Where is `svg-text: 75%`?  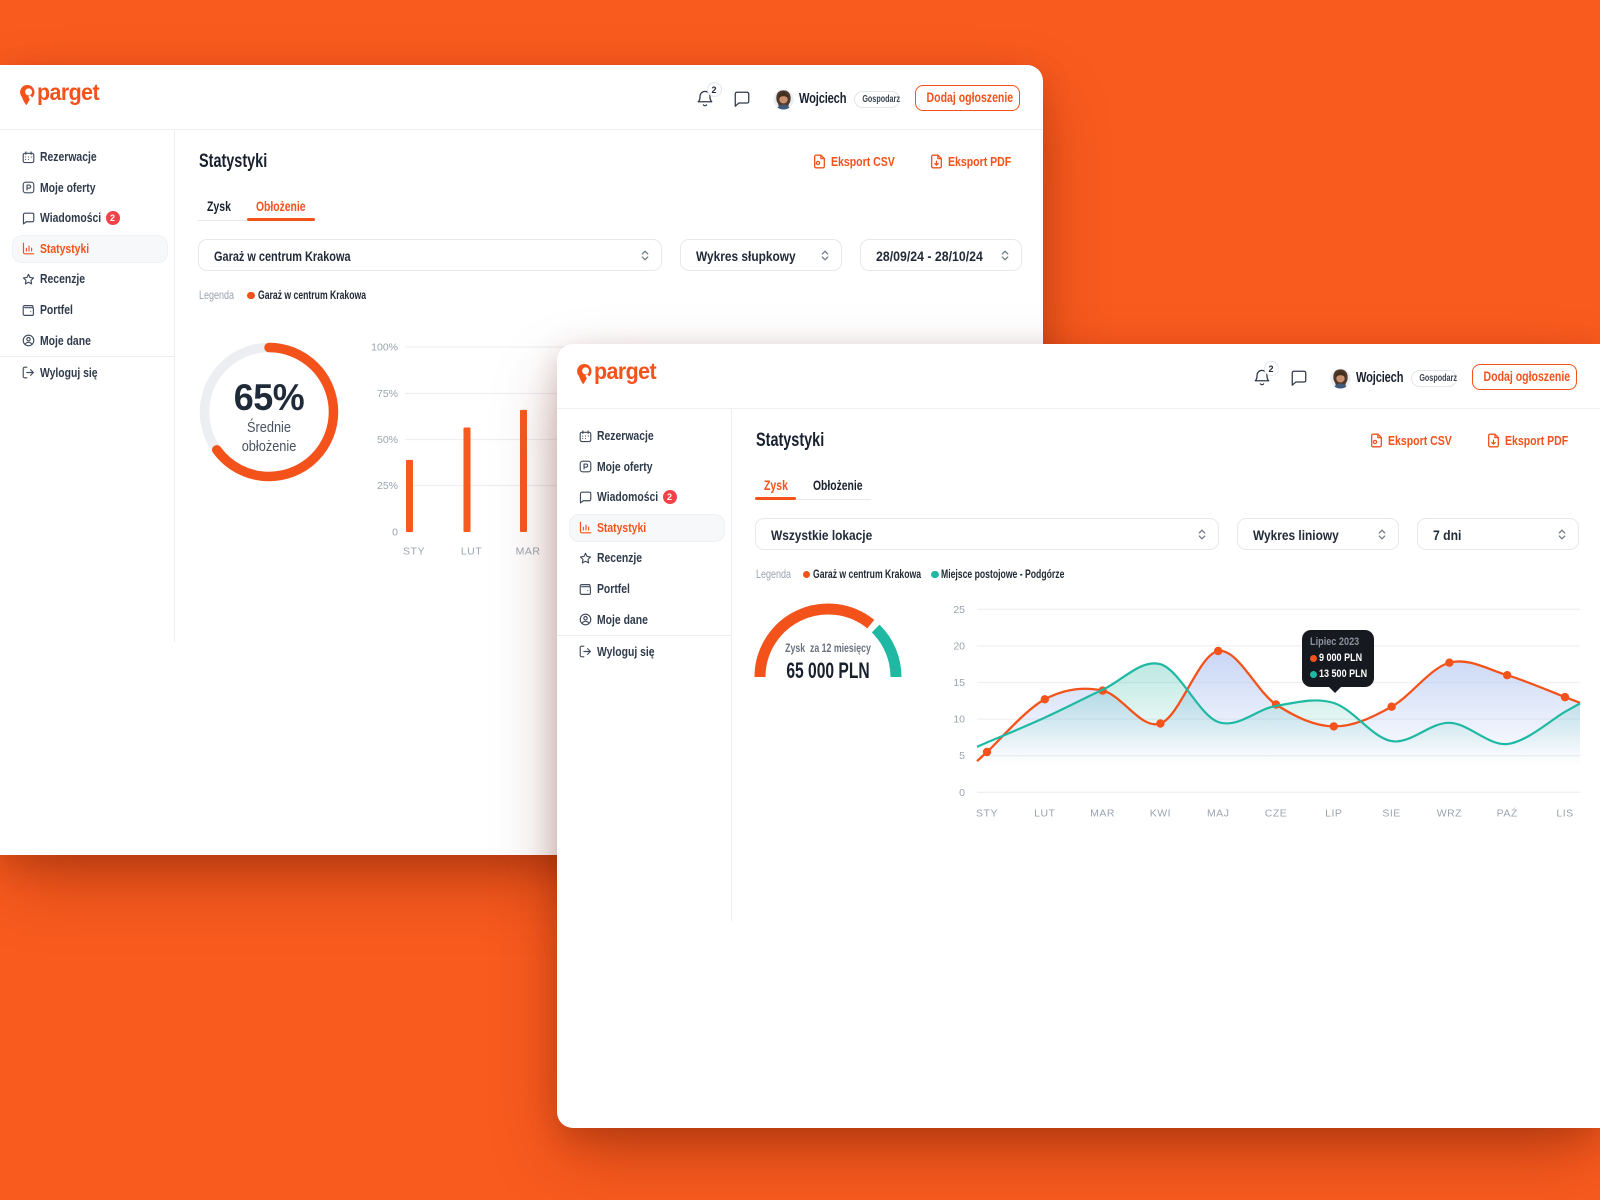 svg-text: 75% is located at coordinates (387, 394).